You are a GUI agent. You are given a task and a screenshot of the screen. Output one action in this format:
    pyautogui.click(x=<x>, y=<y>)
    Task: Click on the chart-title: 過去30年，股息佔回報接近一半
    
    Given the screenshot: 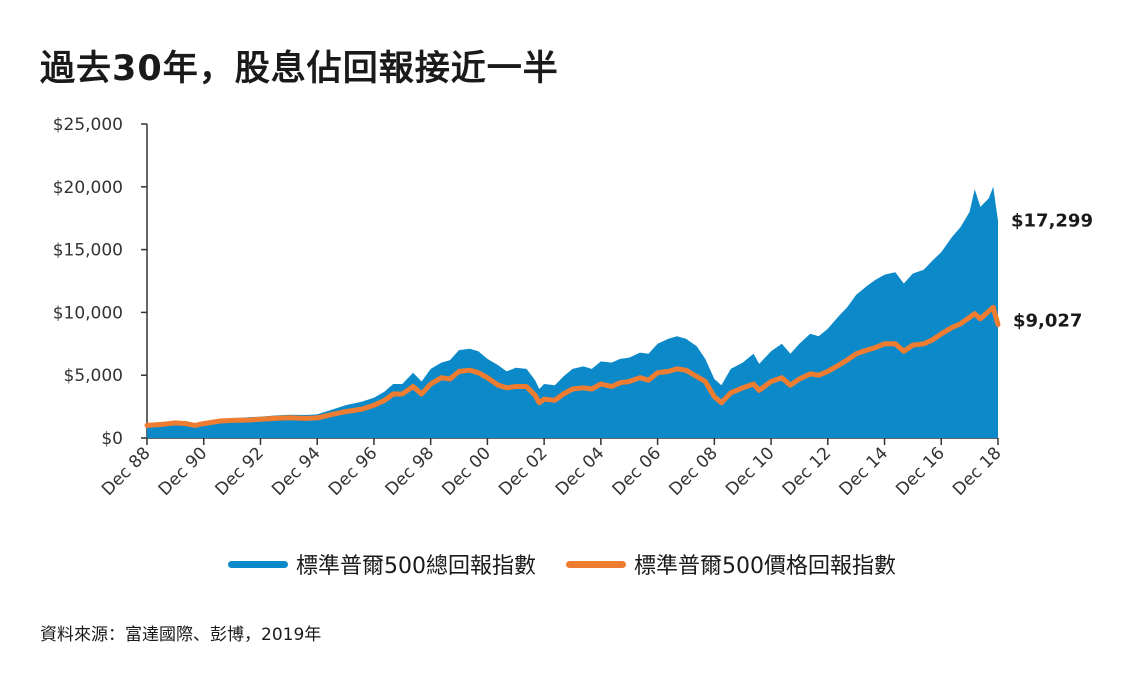 What is the action you would take?
    pyautogui.click(x=299, y=69)
    